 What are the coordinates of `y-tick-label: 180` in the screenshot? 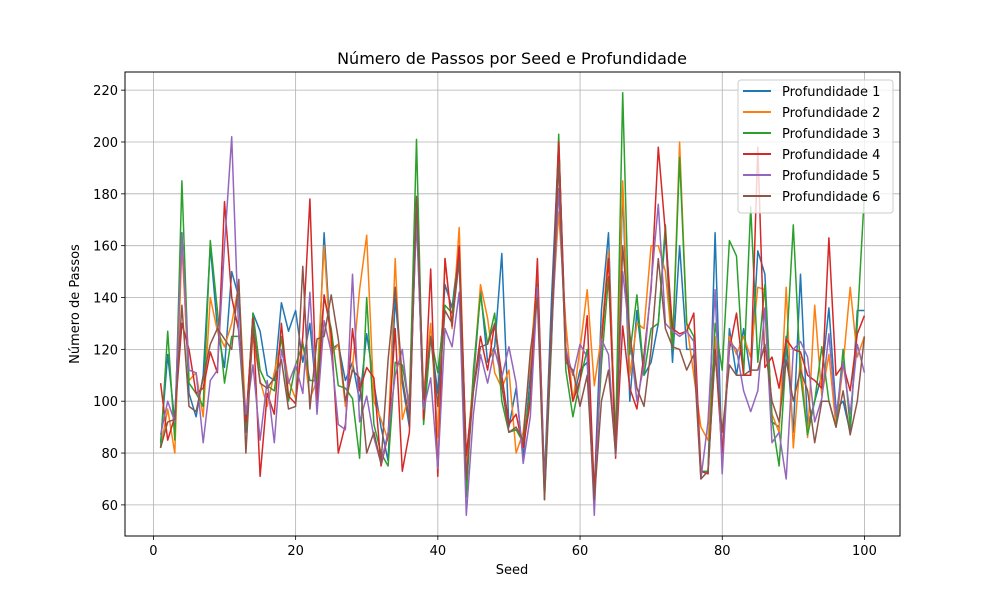 It's located at (105, 195).